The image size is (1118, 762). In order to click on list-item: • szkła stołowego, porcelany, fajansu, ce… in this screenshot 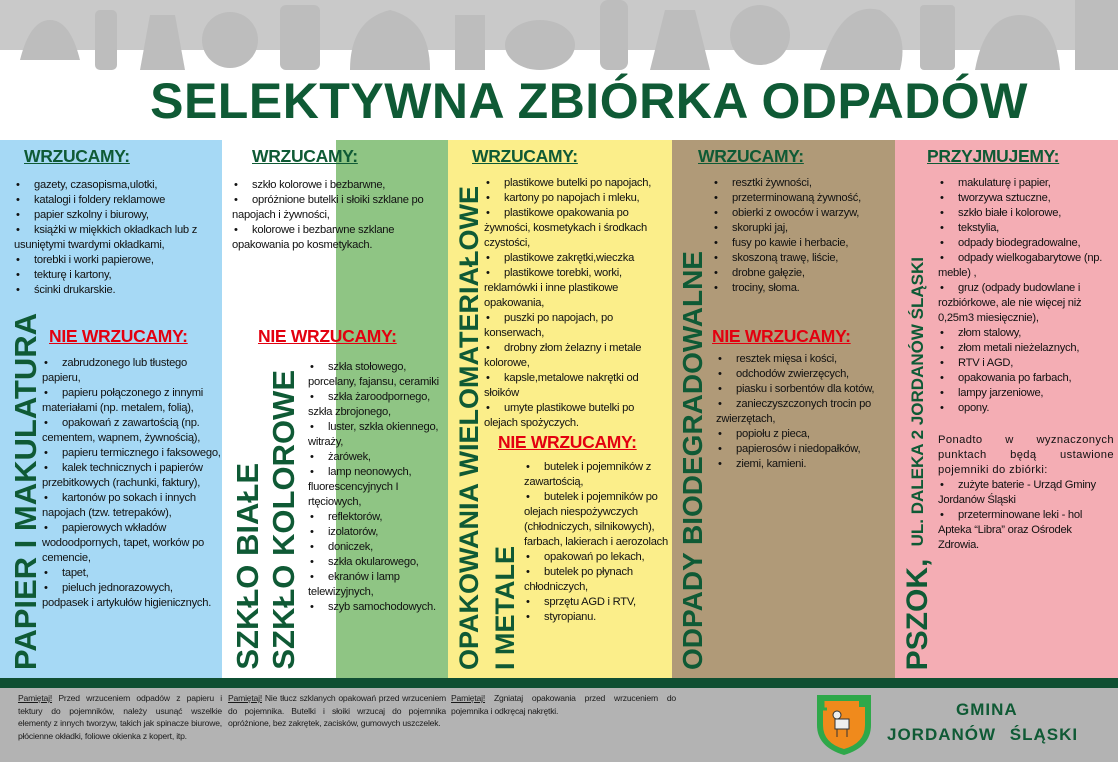, I will do `click(378, 375)`.